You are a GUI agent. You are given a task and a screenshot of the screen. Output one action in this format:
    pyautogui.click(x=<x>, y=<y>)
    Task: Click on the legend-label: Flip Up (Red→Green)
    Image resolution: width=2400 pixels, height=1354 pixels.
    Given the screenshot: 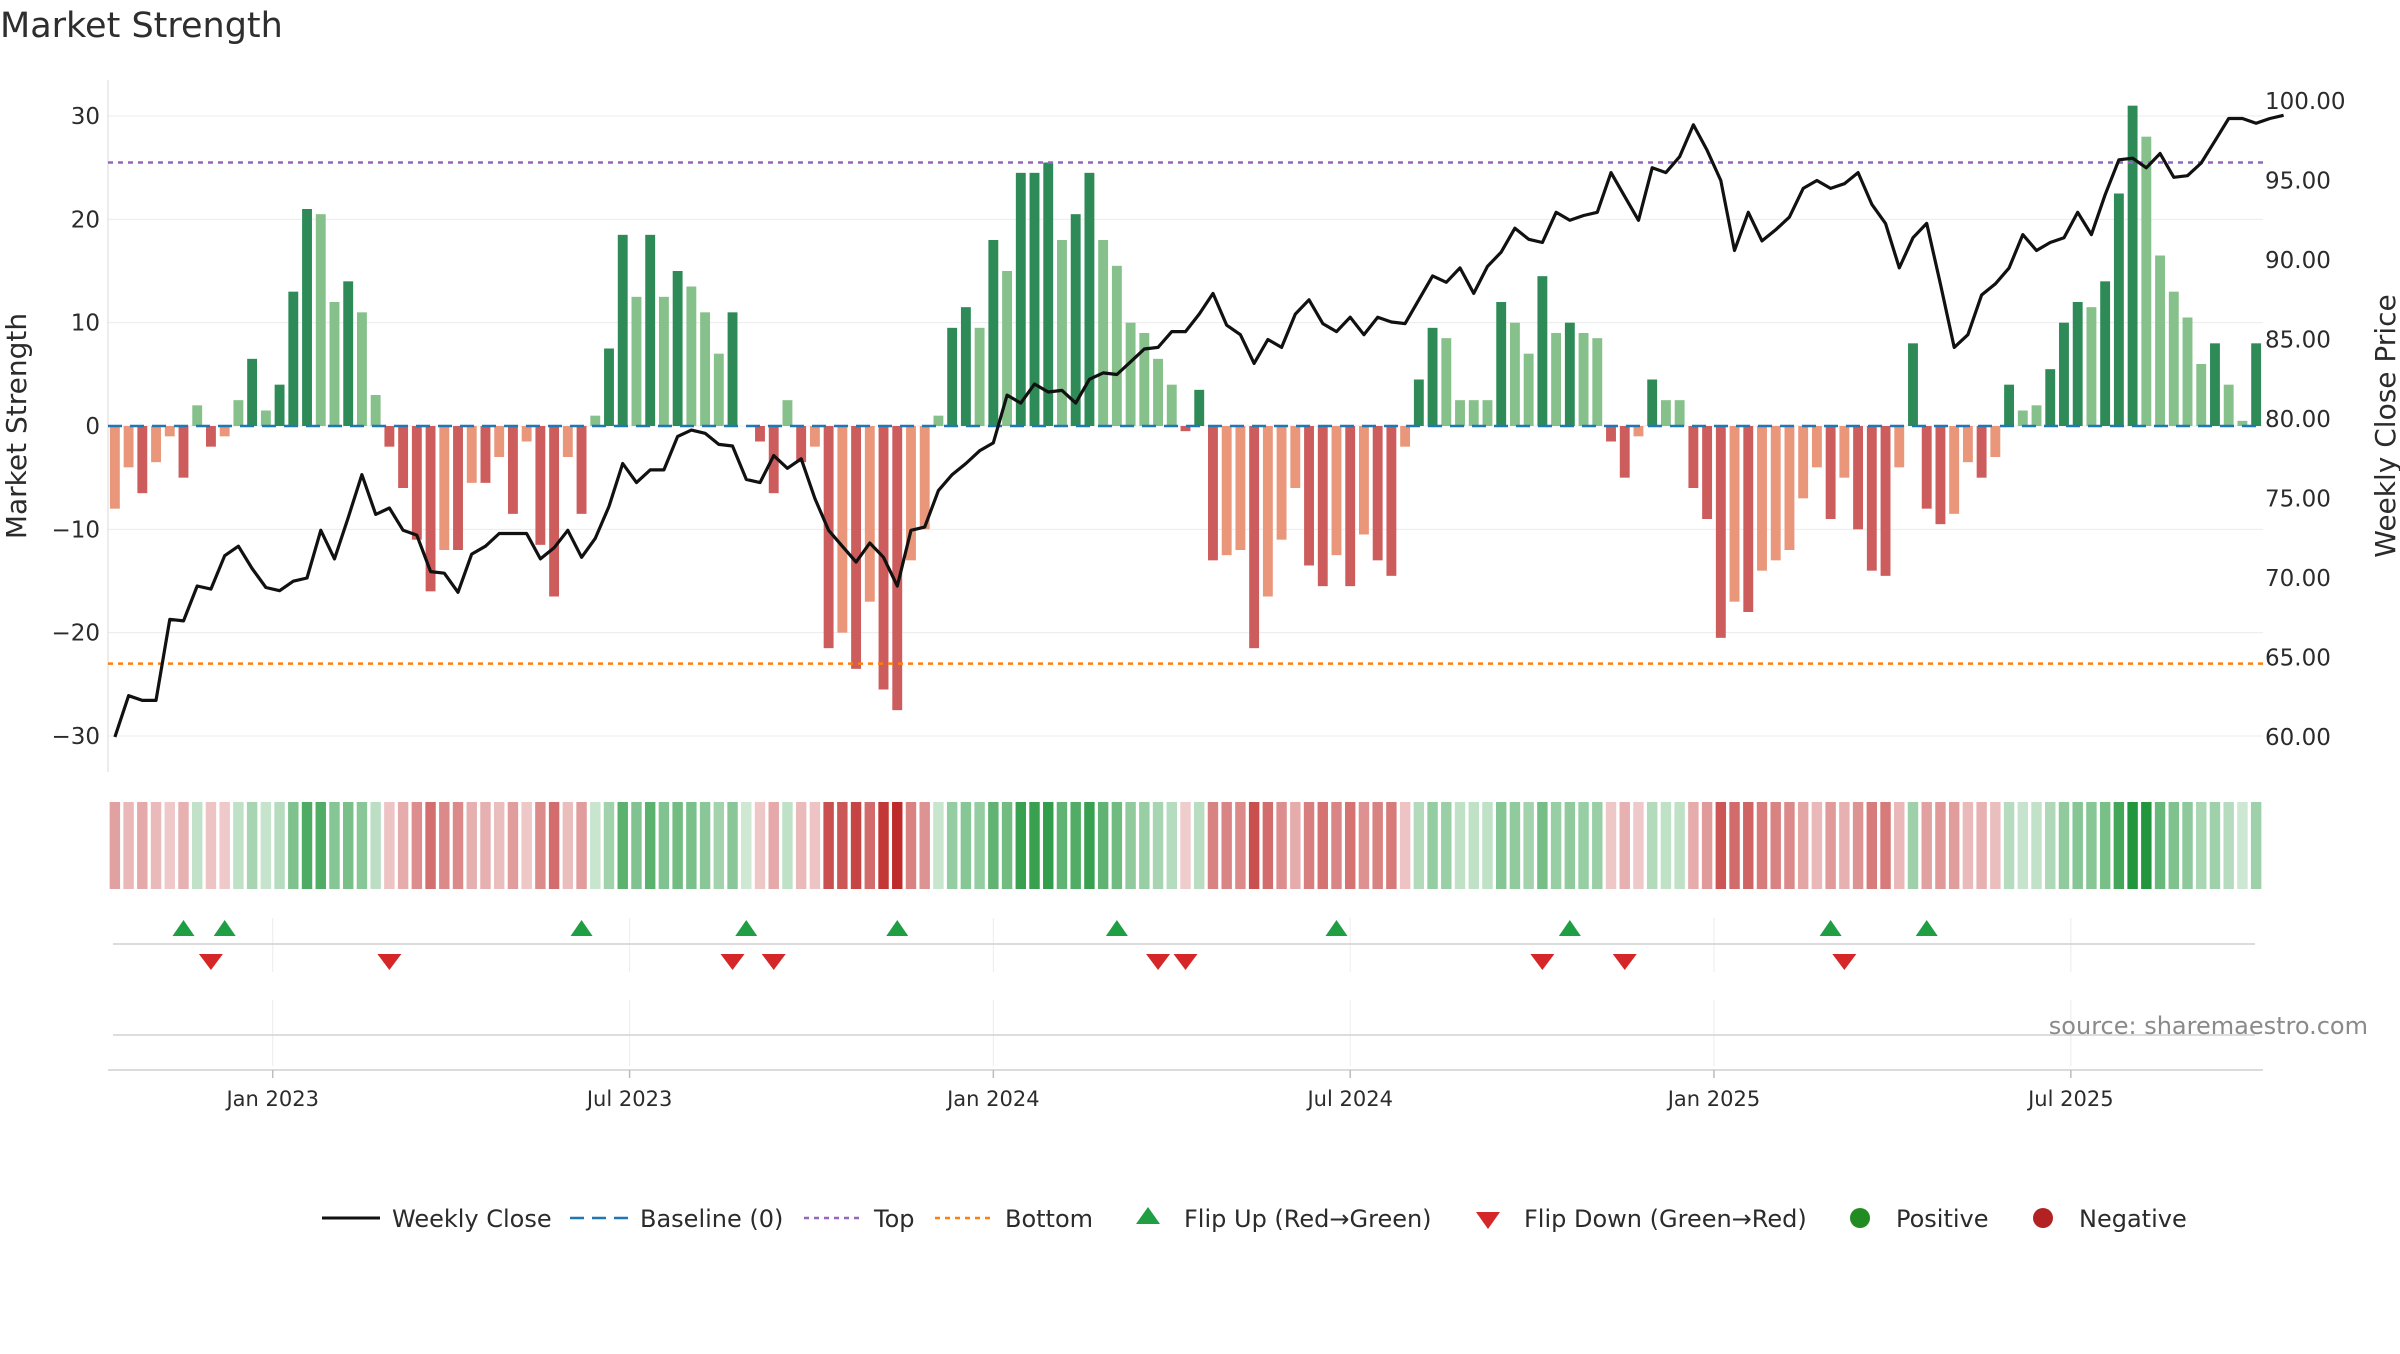 What is the action you would take?
    pyautogui.click(x=1308, y=1219)
    